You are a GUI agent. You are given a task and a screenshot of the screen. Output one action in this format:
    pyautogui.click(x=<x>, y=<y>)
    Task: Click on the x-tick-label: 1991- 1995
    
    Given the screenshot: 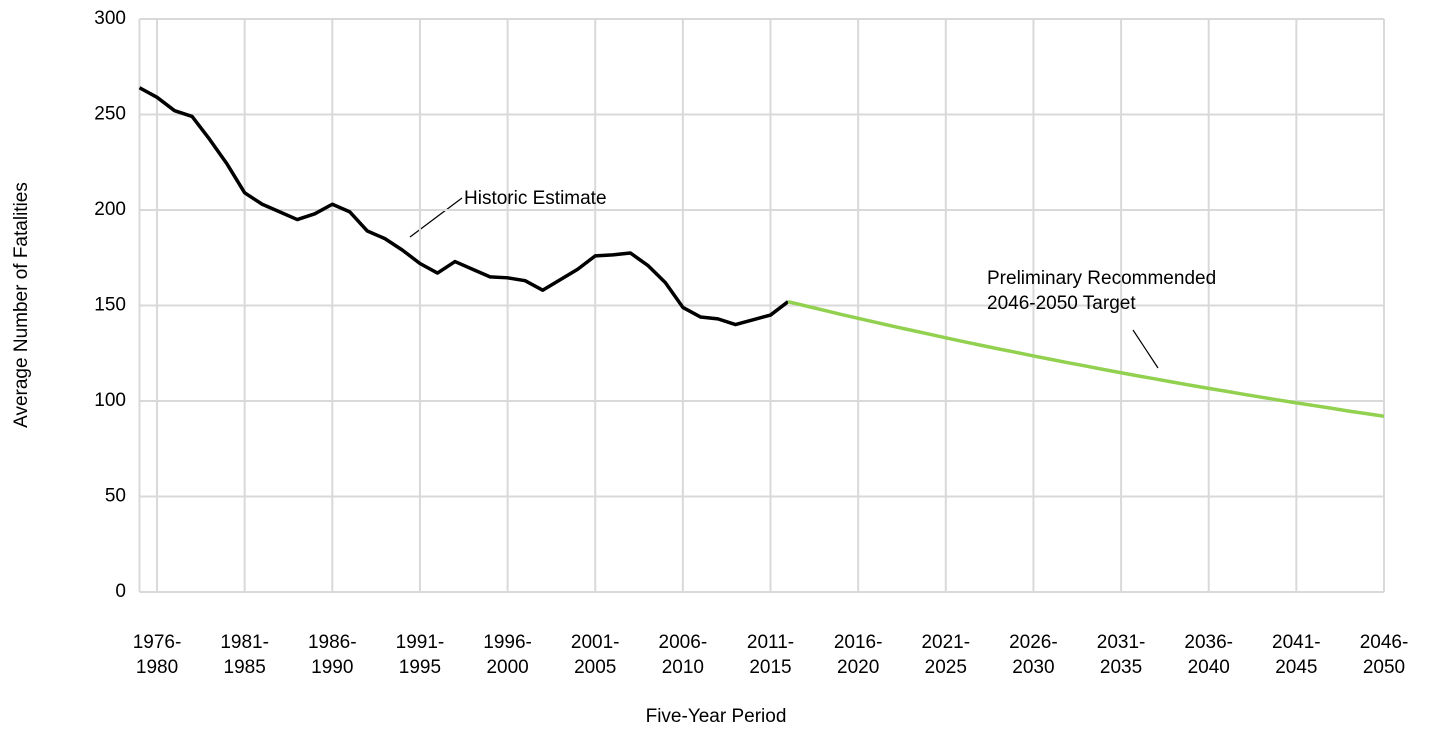 What is the action you would take?
    pyautogui.click(x=420, y=655)
    